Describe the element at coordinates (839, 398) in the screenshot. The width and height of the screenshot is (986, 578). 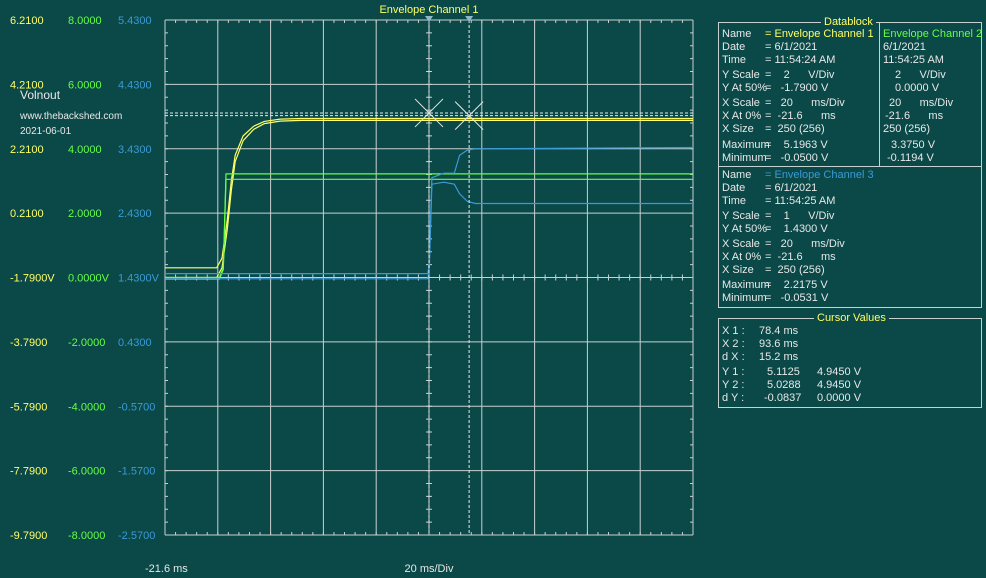
I see `cursor-dy-value-b: 0.0000 V` at that location.